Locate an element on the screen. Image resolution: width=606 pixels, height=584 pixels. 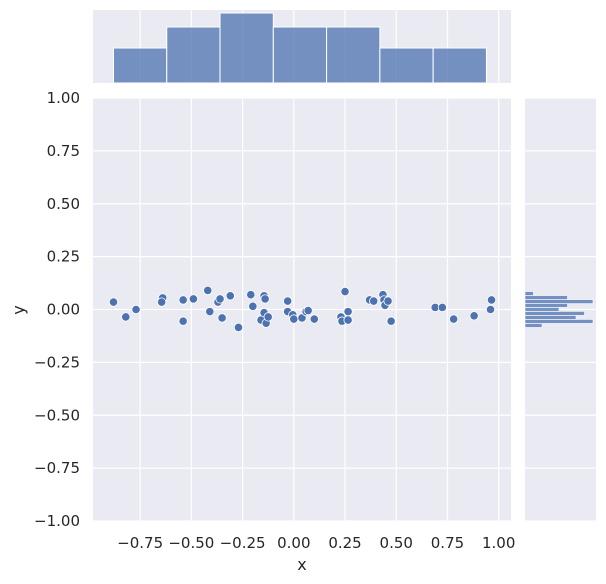
x-axis-label: x is located at coordinates (301, 564).